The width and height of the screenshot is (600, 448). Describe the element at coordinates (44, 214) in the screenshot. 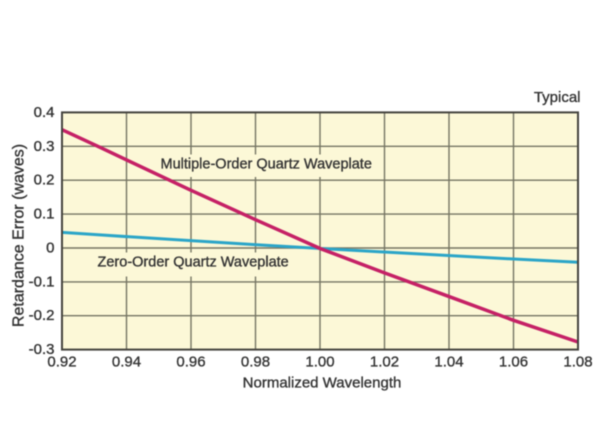

I see `svg-text: 0.1` at that location.